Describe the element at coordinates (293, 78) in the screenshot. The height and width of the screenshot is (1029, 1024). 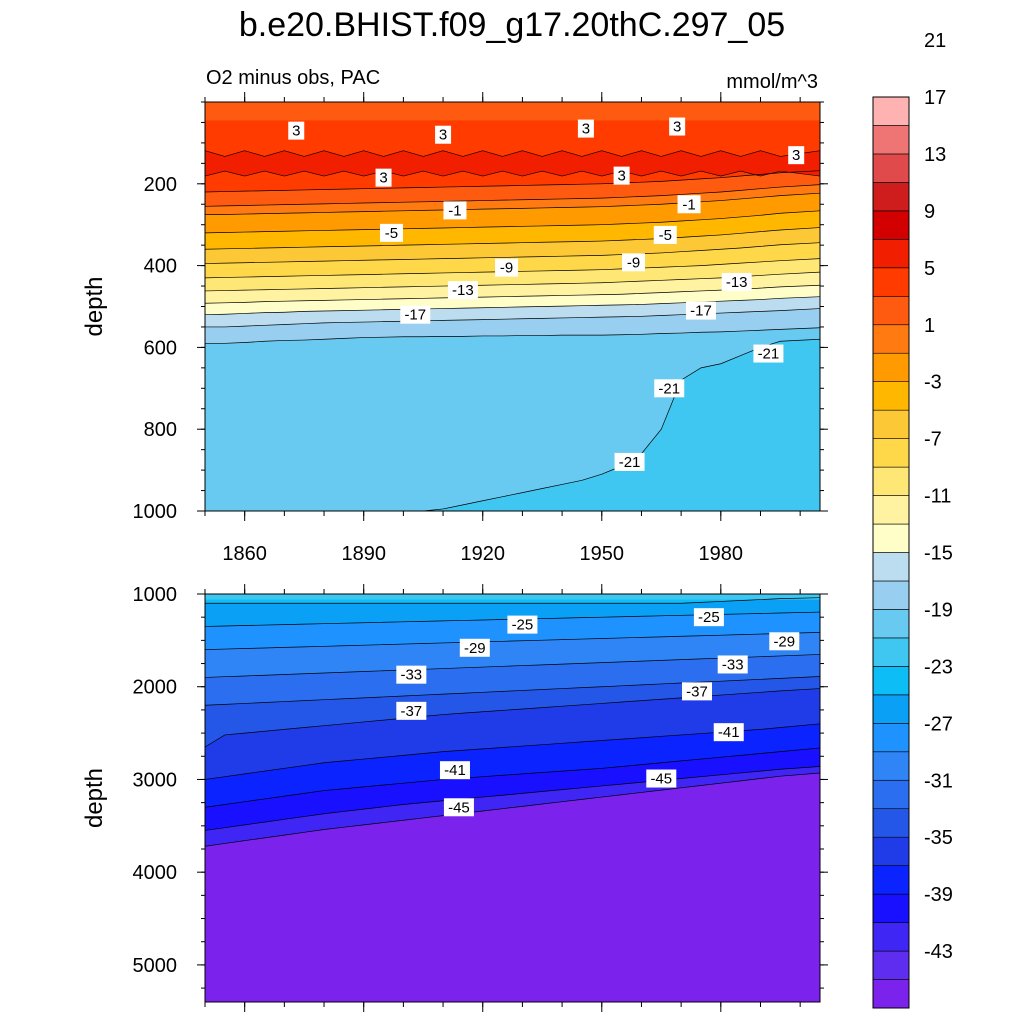
I see `chart-subtitle: O2 minus obs, PAC` at that location.